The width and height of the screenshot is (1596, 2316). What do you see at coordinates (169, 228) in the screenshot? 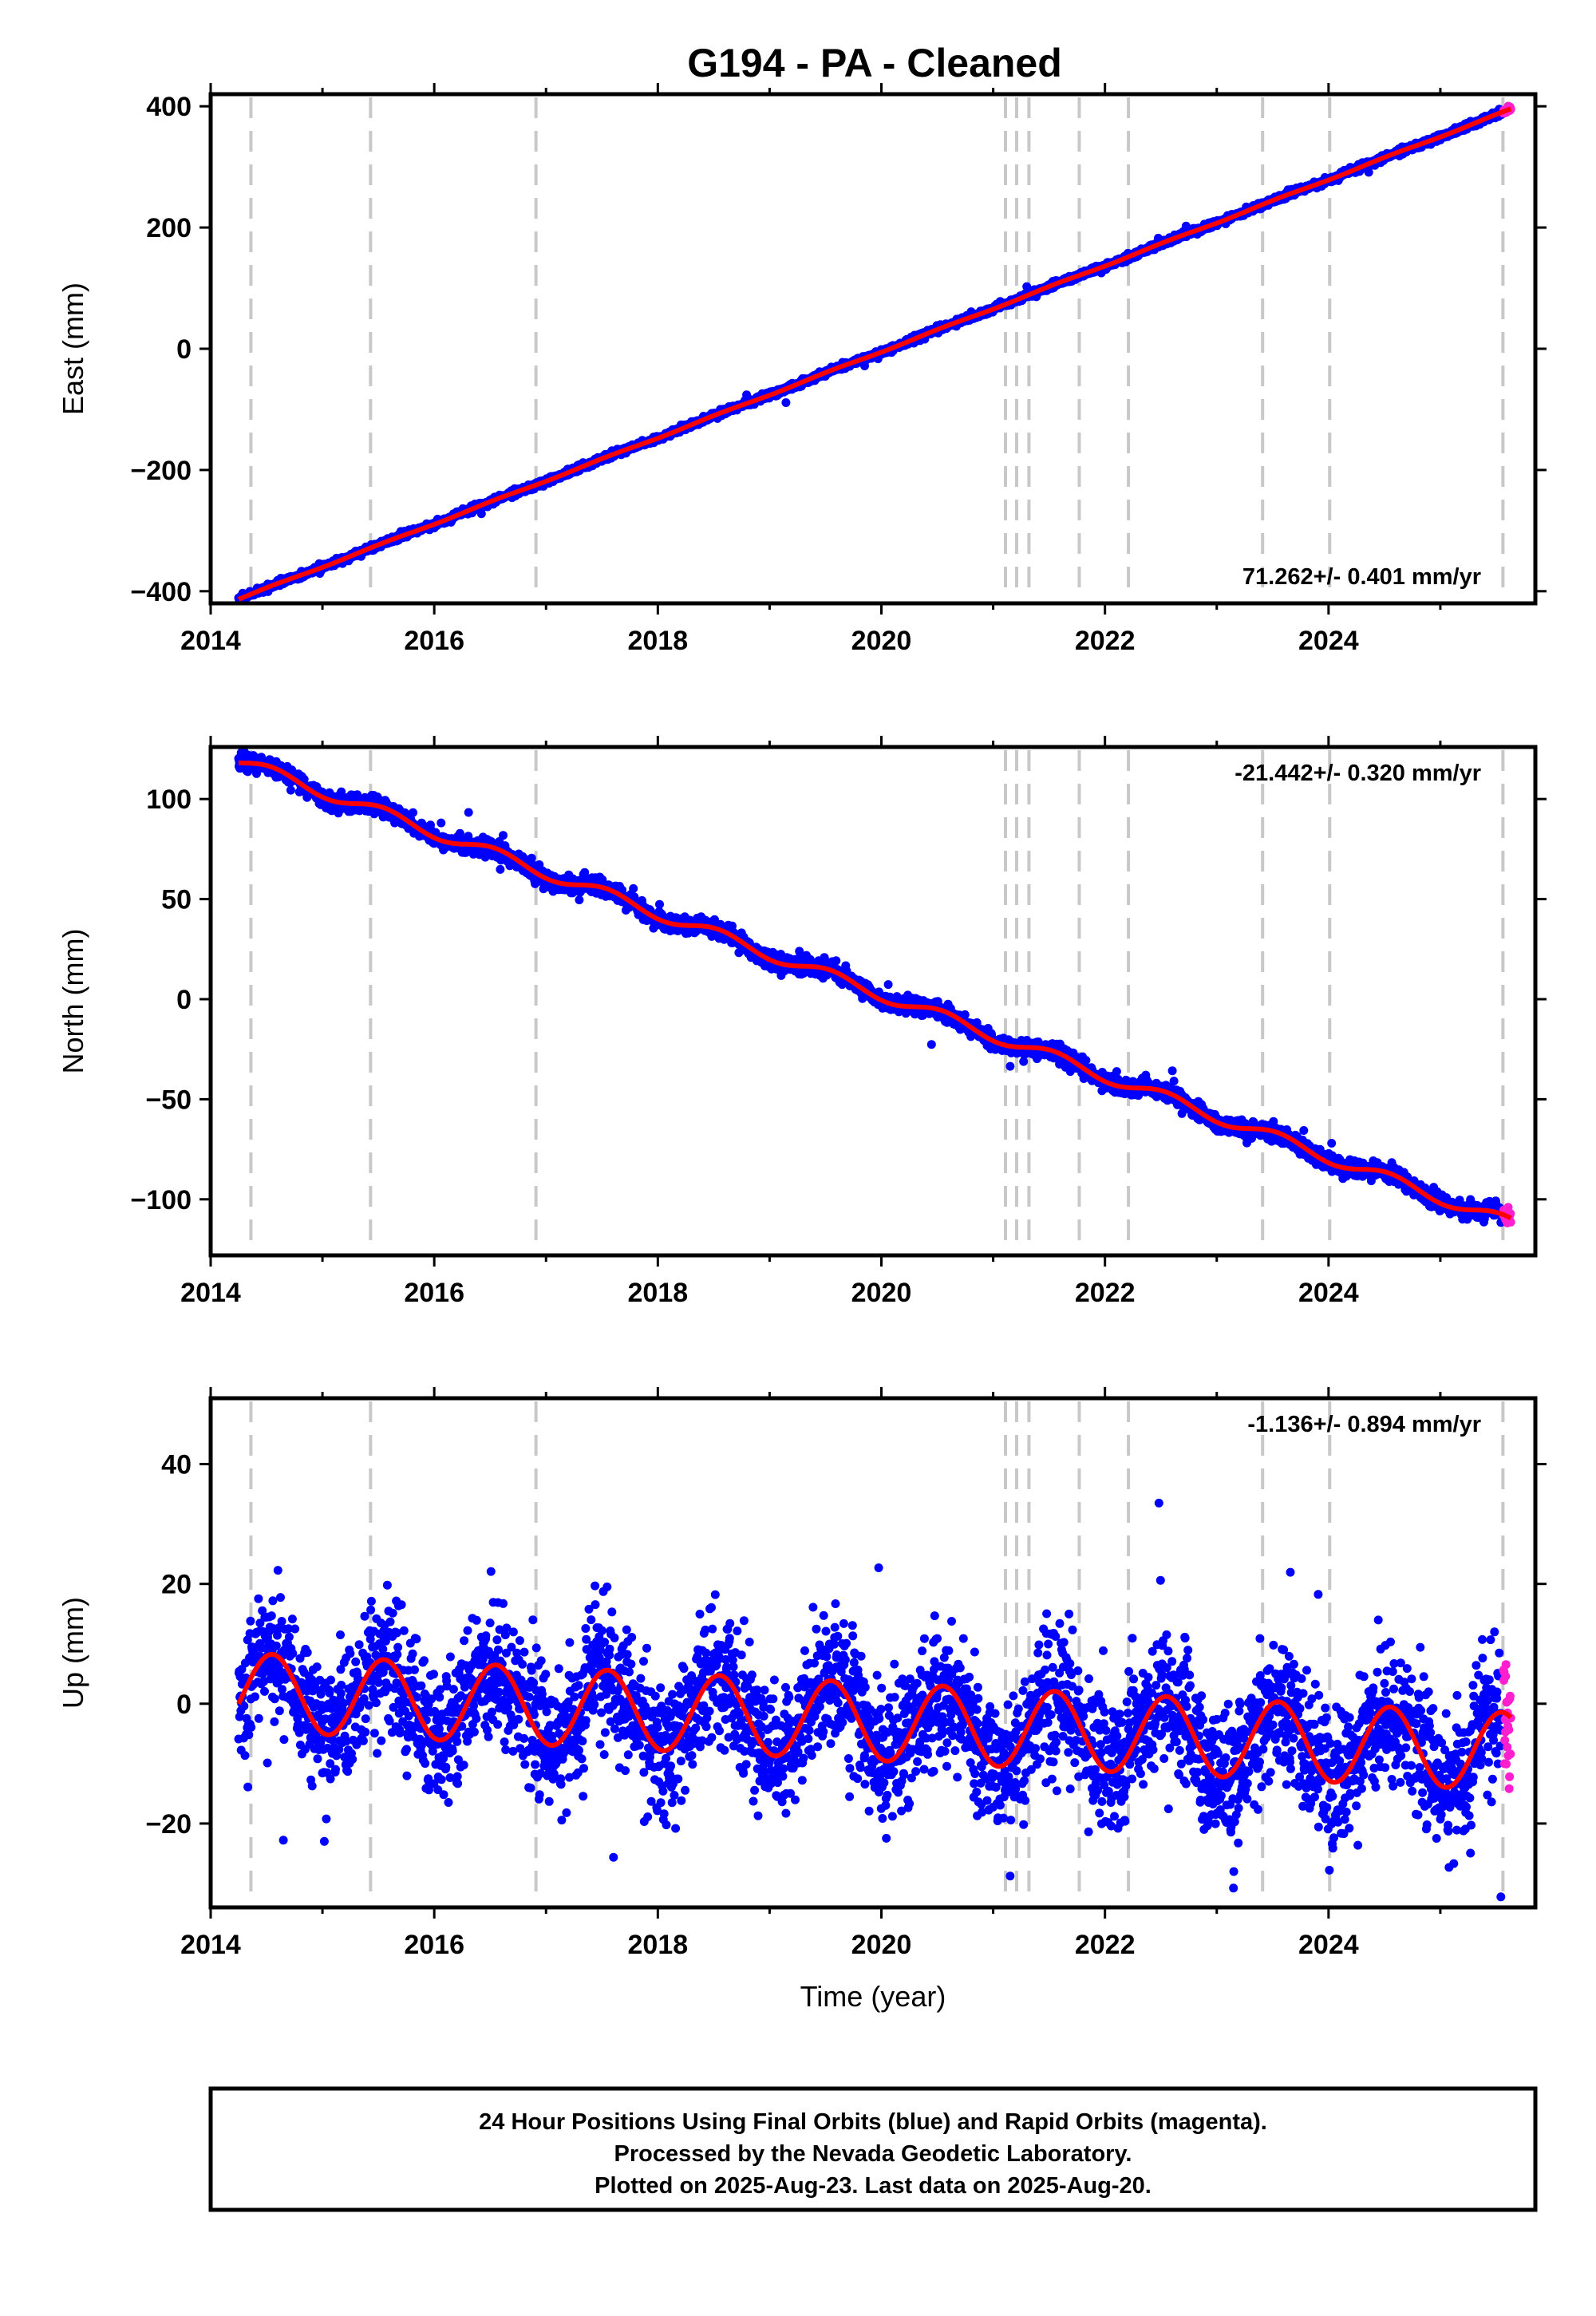
I see `y-tick-label: 200` at bounding box center [169, 228].